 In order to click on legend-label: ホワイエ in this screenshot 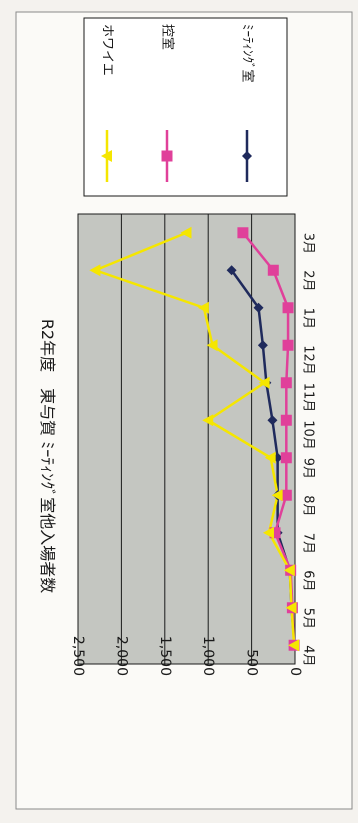, I will do `click(107, 50)`.